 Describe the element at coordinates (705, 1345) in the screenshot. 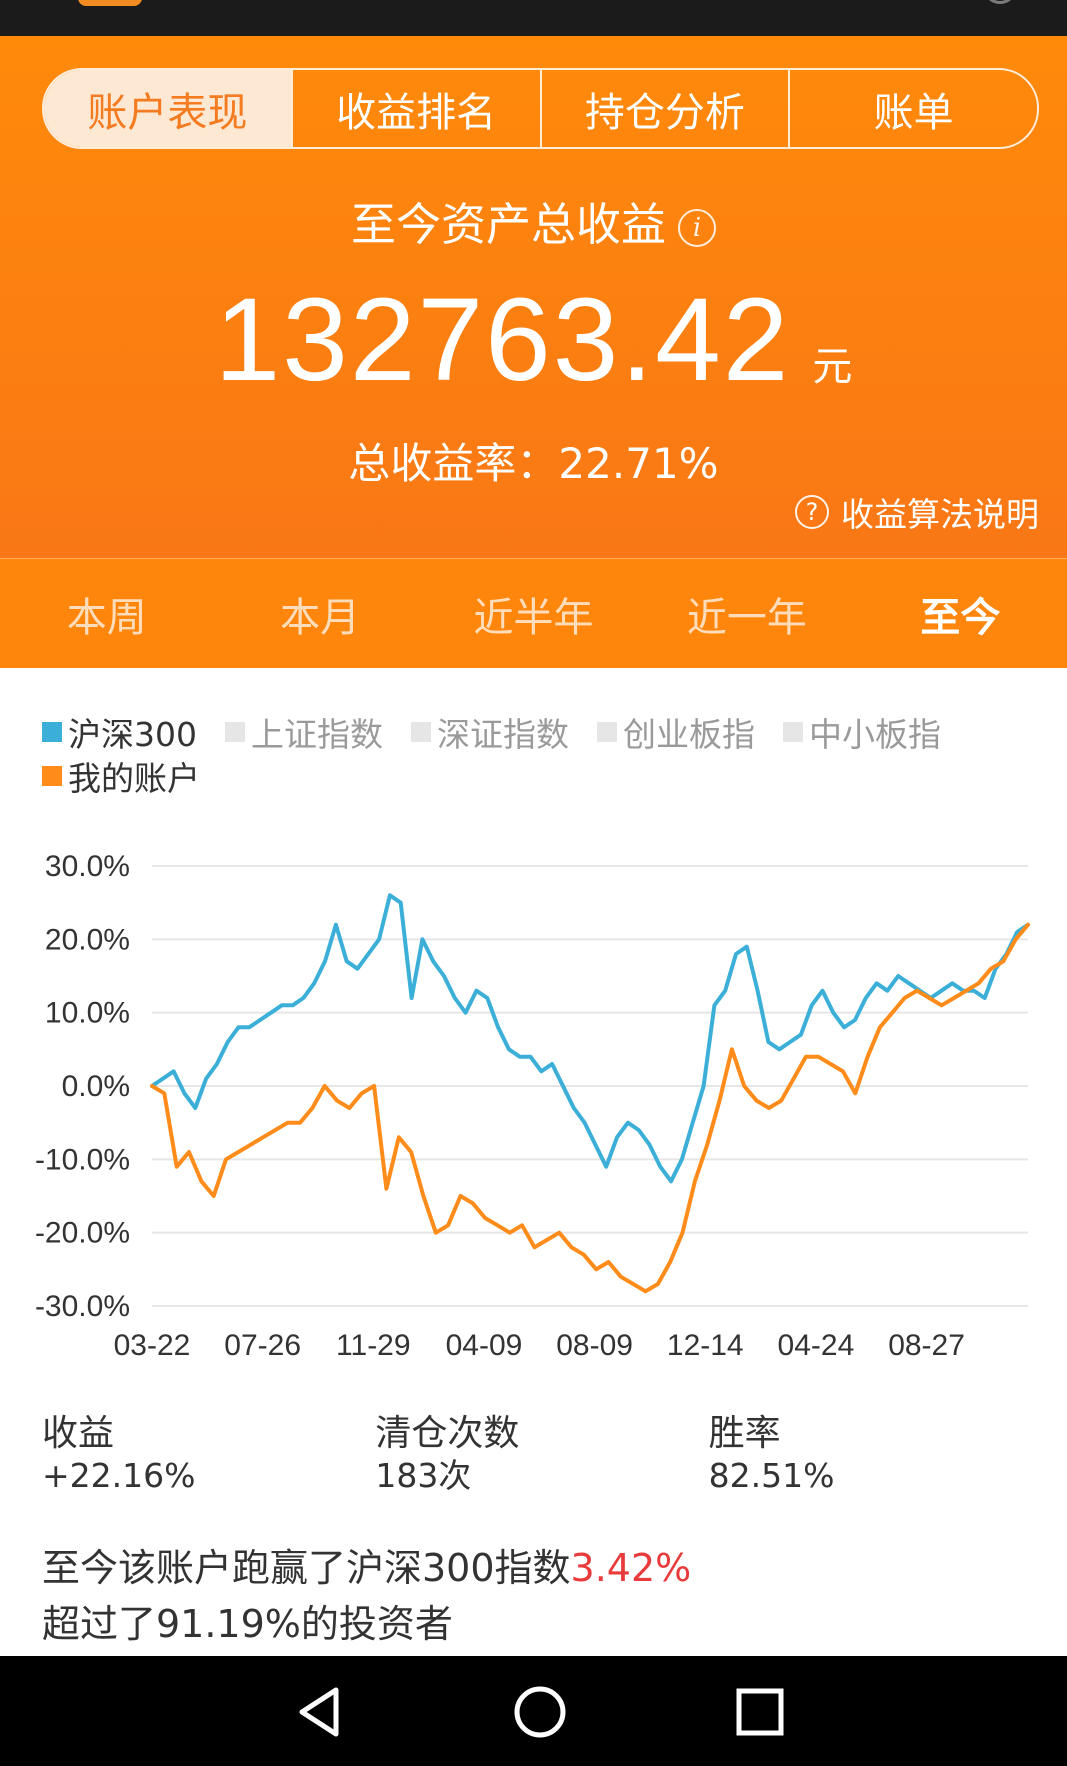

I see `x-tick-label: 12-14` at that location.